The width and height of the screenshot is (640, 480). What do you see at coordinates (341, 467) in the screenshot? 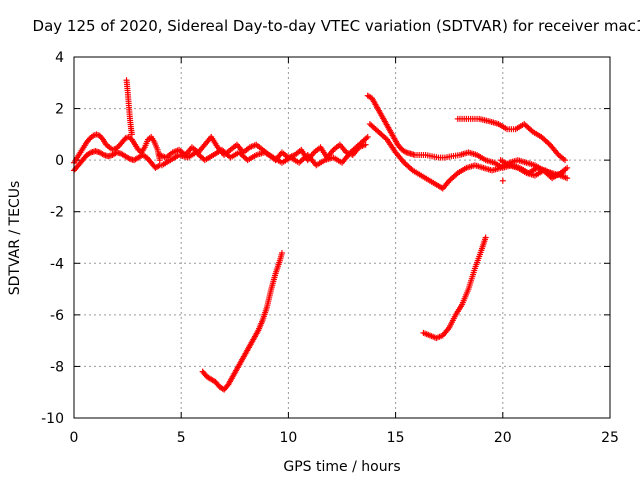
I see `x-axis-label: GPS time / hours` at bounding box center [341, 467].